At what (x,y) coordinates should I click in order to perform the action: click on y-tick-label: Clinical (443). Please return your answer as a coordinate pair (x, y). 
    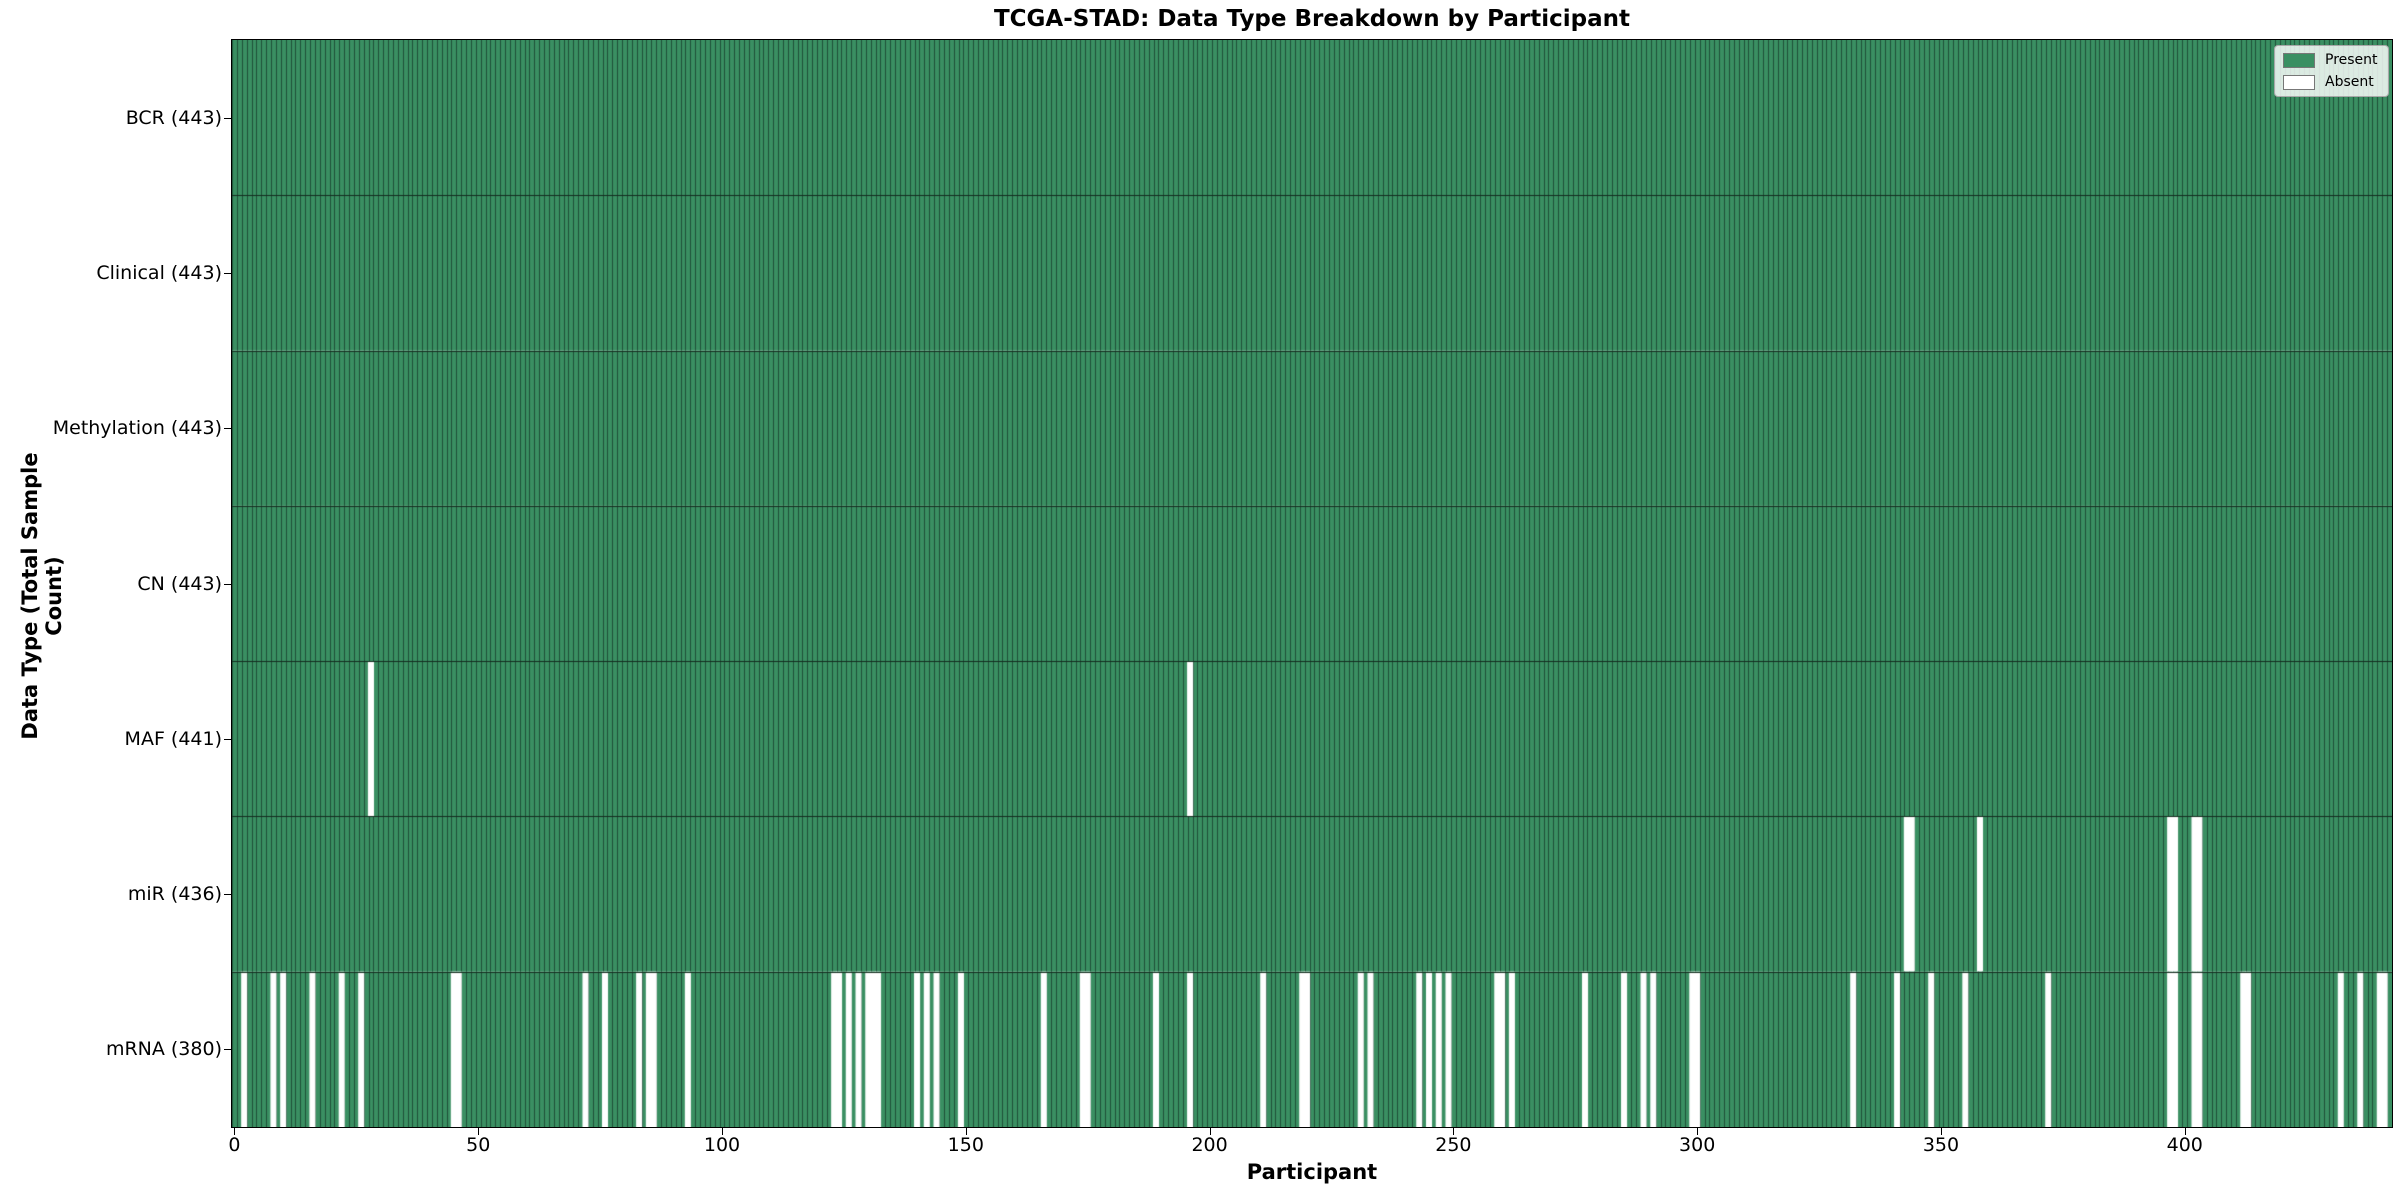
    Looking at the image, I should click on (159, 272).